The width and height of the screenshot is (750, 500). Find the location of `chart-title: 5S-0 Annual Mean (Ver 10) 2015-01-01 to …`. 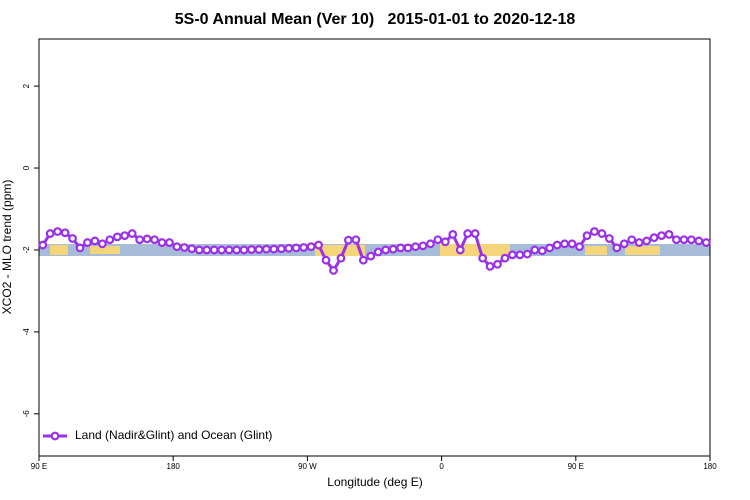

chart-title: 5S-0 Annual Mean (Ver 10) 2015-01-01 to … is located at coordinates (375, 19).